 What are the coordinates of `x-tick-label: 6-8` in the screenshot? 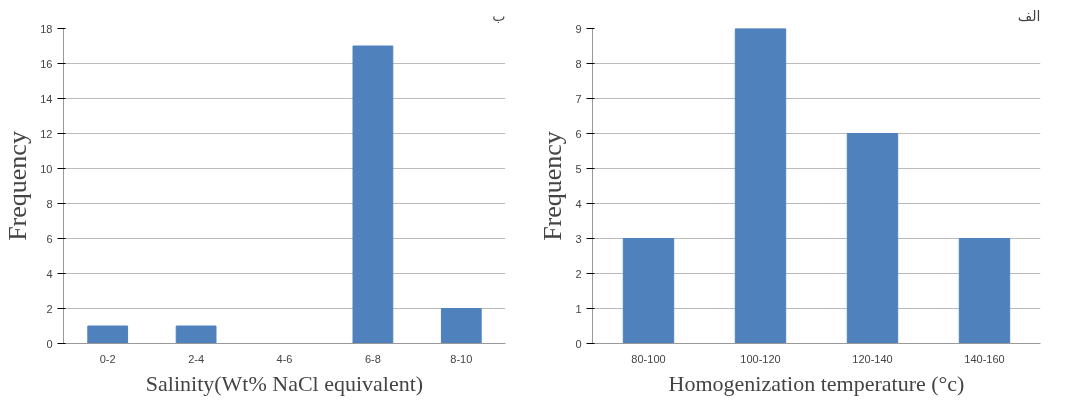 It's located at (372, 358).